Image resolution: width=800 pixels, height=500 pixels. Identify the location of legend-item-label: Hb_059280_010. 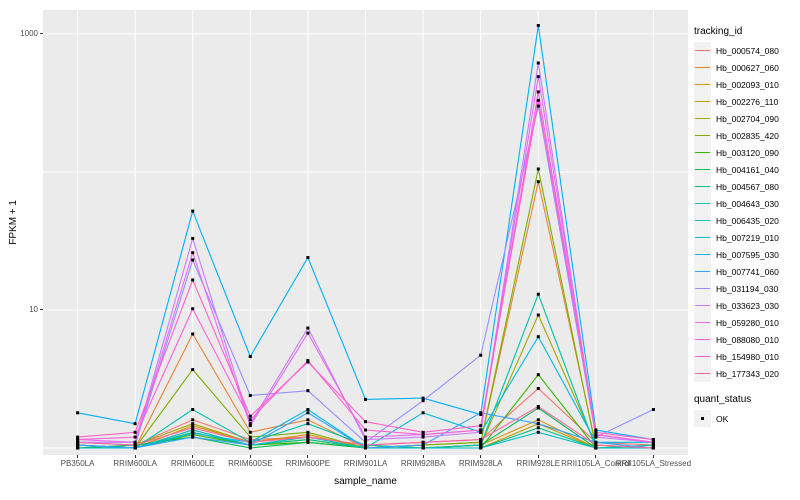
(747, 322).